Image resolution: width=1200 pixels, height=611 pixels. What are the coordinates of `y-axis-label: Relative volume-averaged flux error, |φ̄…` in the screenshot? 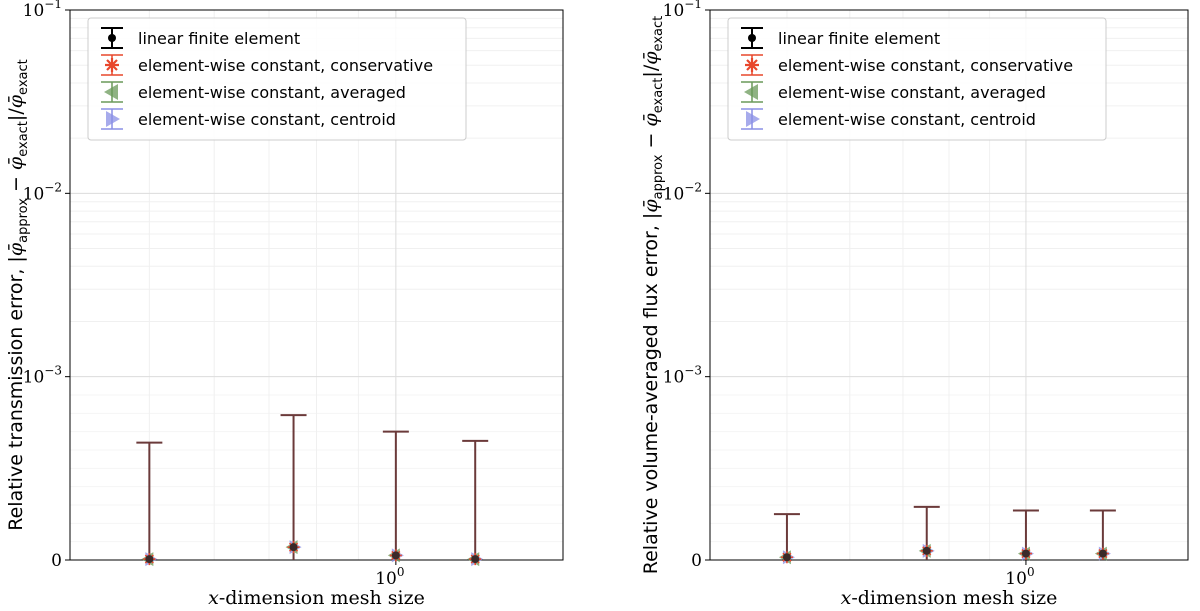 It's located at (653, 295).